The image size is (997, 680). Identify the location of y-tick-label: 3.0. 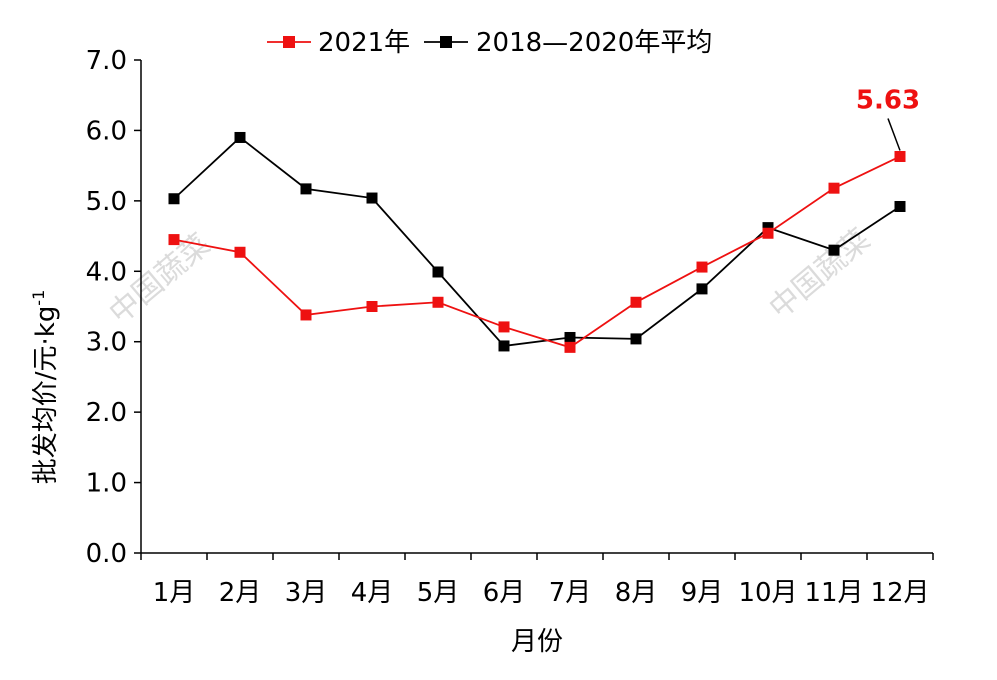
(106, 343).